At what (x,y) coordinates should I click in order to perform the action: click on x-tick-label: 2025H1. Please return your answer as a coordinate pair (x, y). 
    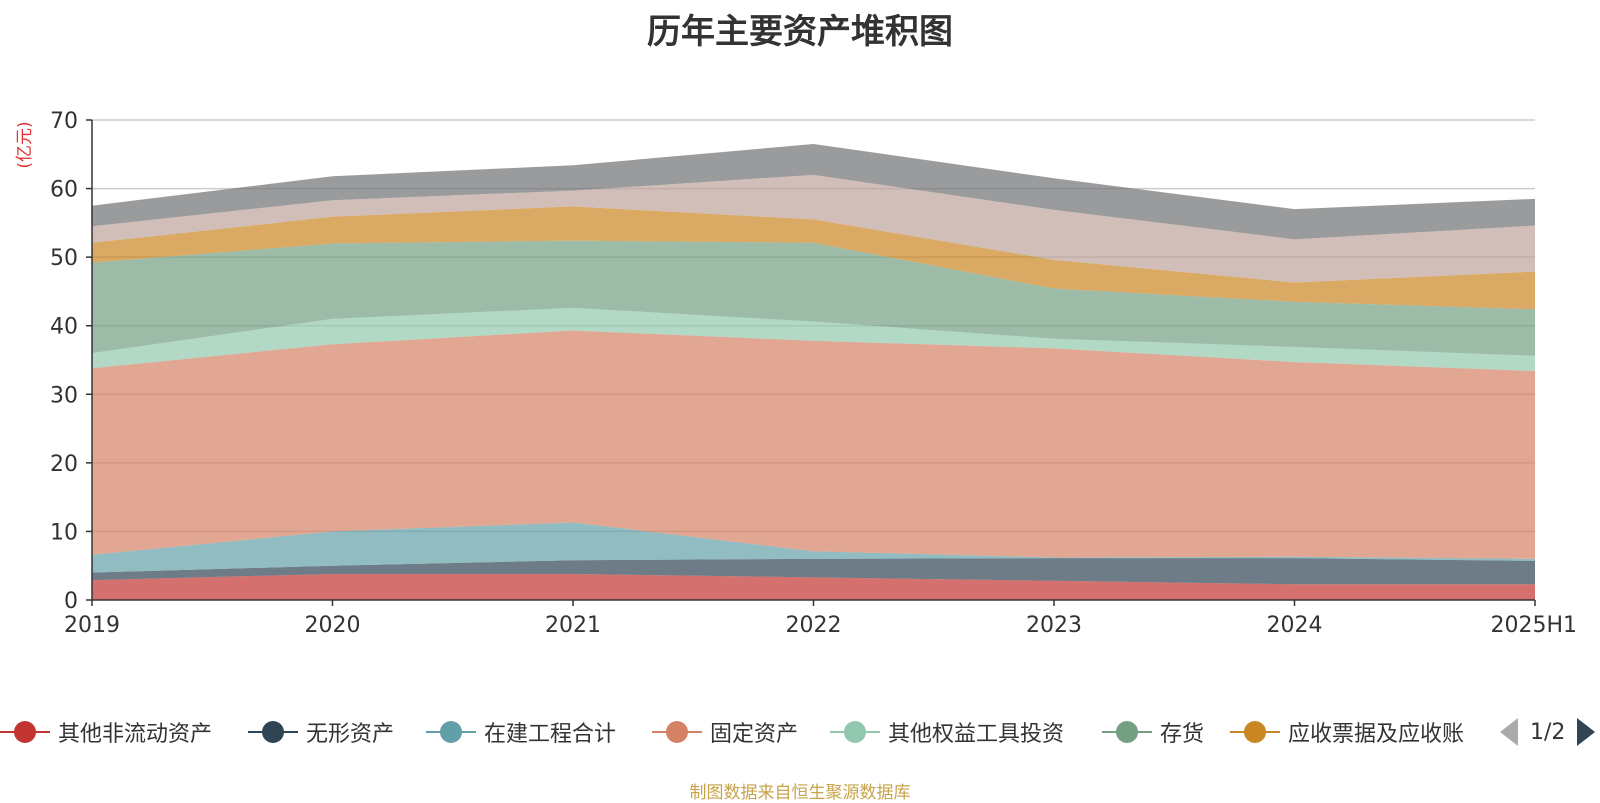
    Looking at the image, I should click on (1533, 625).